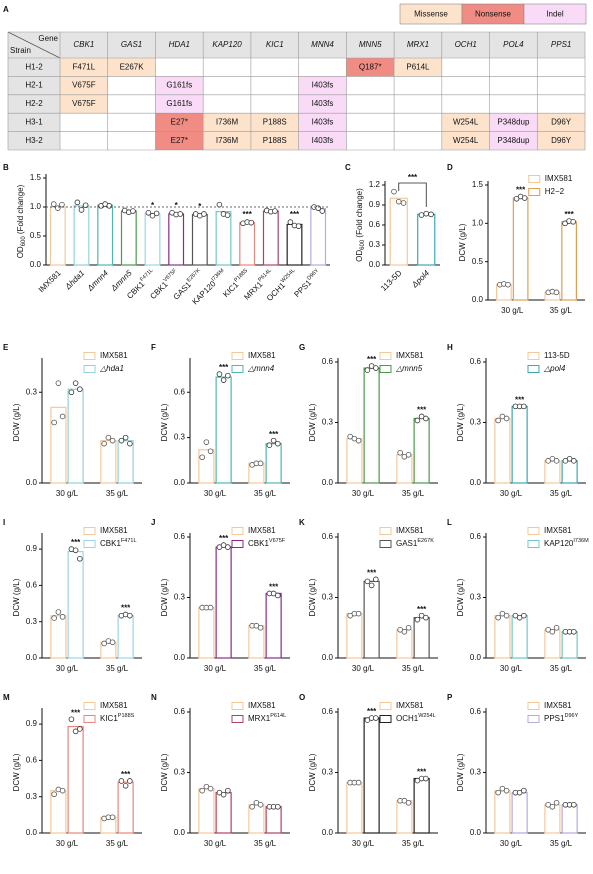 This screenshot has height=874, width=593. What do you see at coordinates (409, 368) in the screenshot?
I see `legend-label: △mnn5` at bounding box center [409, 368].